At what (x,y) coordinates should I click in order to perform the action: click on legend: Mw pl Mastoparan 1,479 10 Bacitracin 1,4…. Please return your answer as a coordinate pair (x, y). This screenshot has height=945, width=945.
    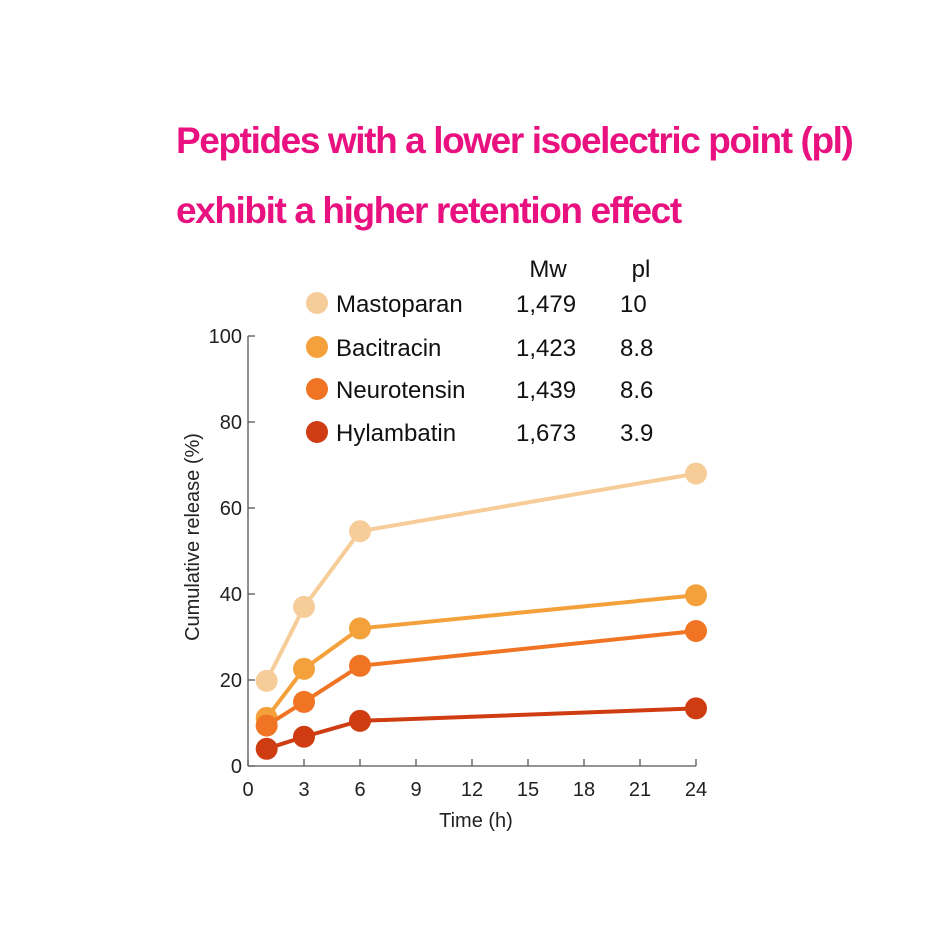
    Looking at the image, I should click on (479, 351).